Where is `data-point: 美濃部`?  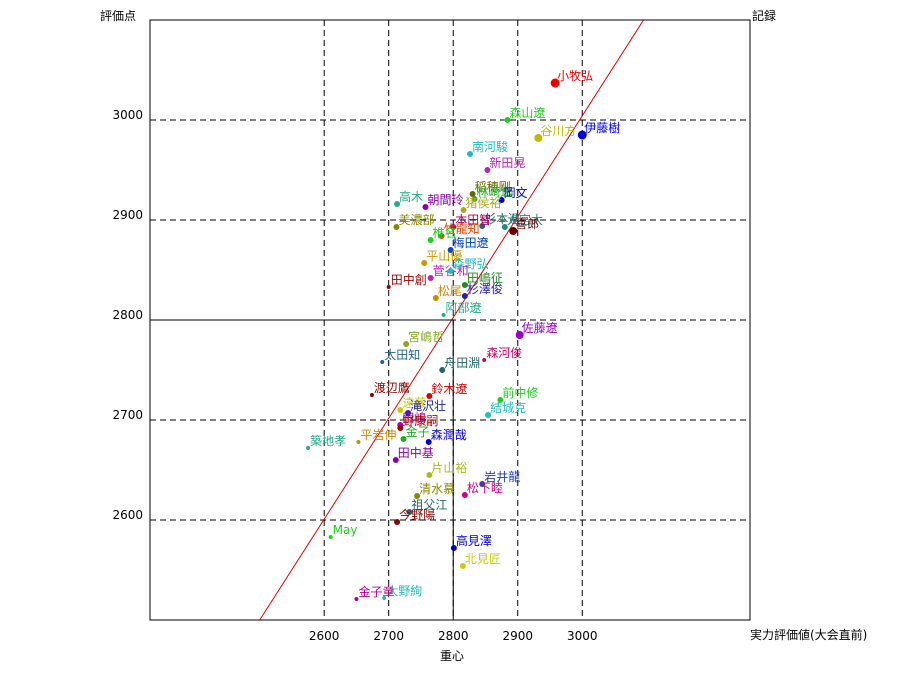 data-point: 美濃部 is located at coordinates (413, 221).